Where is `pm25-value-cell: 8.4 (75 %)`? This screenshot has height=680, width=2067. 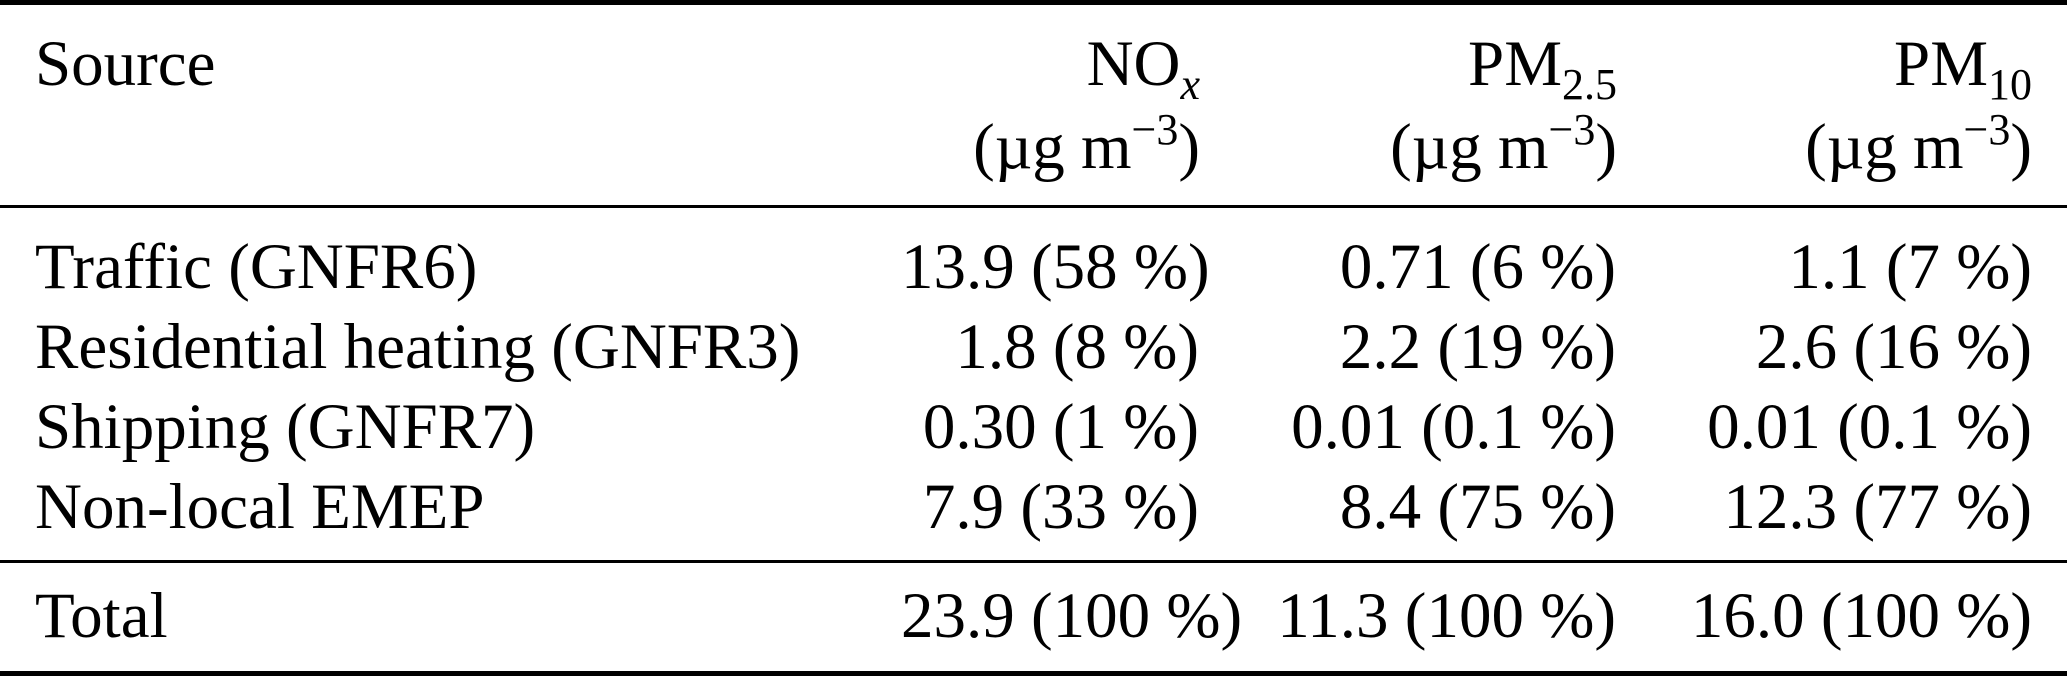
pm25-value-cell: 8.4 (75 %) is located at coordinates (1477, 507).